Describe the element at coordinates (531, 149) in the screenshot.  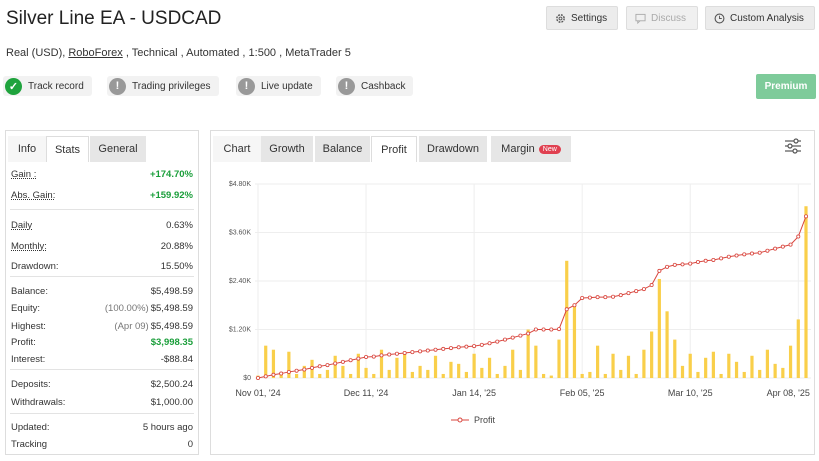
I see `tab: Margin New` at that location.